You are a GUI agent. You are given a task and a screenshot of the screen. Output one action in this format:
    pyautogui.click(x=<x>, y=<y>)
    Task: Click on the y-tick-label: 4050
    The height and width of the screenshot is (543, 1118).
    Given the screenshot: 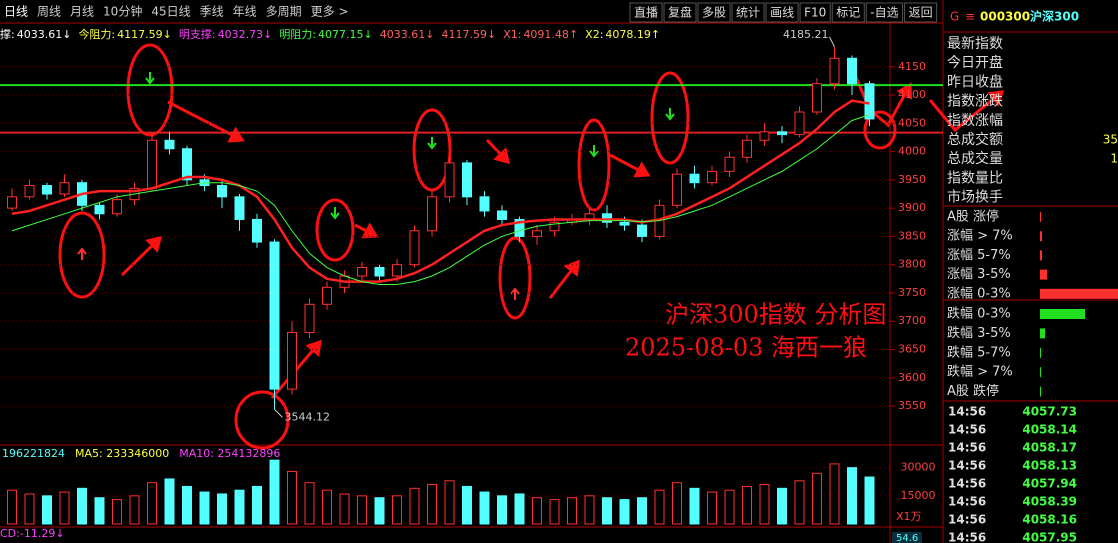 What is the action you would take?
    pyautogui.click(x=912, y=122)
    